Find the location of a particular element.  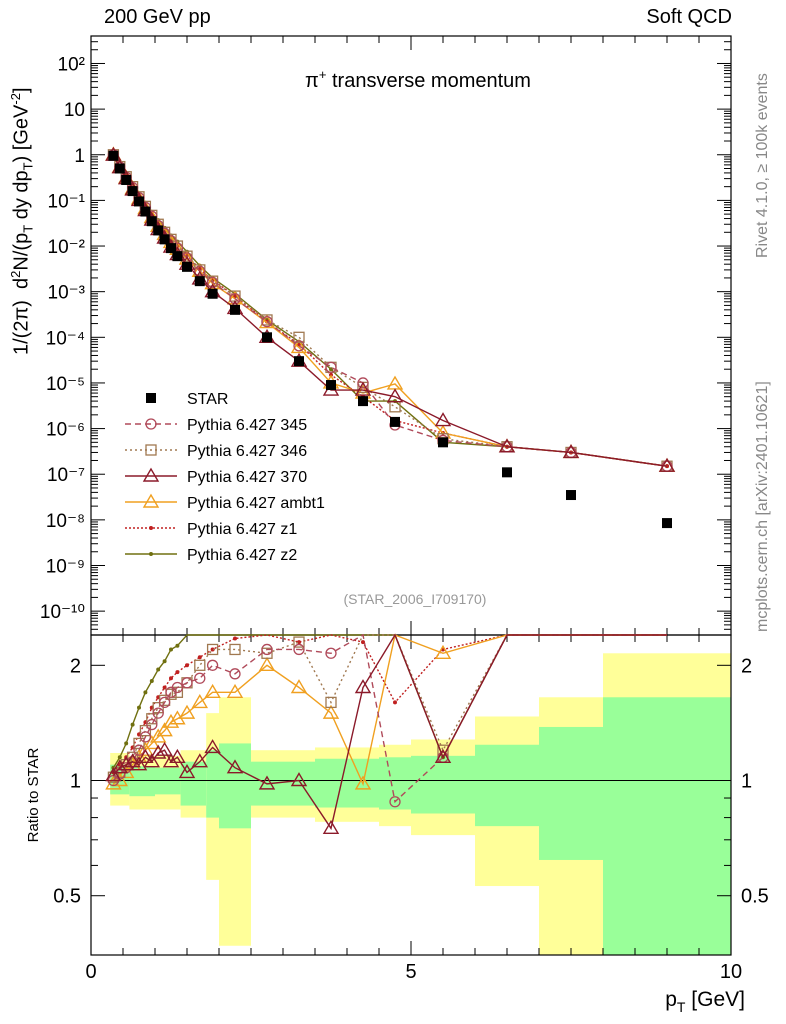

point-main-p346 is located at coordinates (299, 337).